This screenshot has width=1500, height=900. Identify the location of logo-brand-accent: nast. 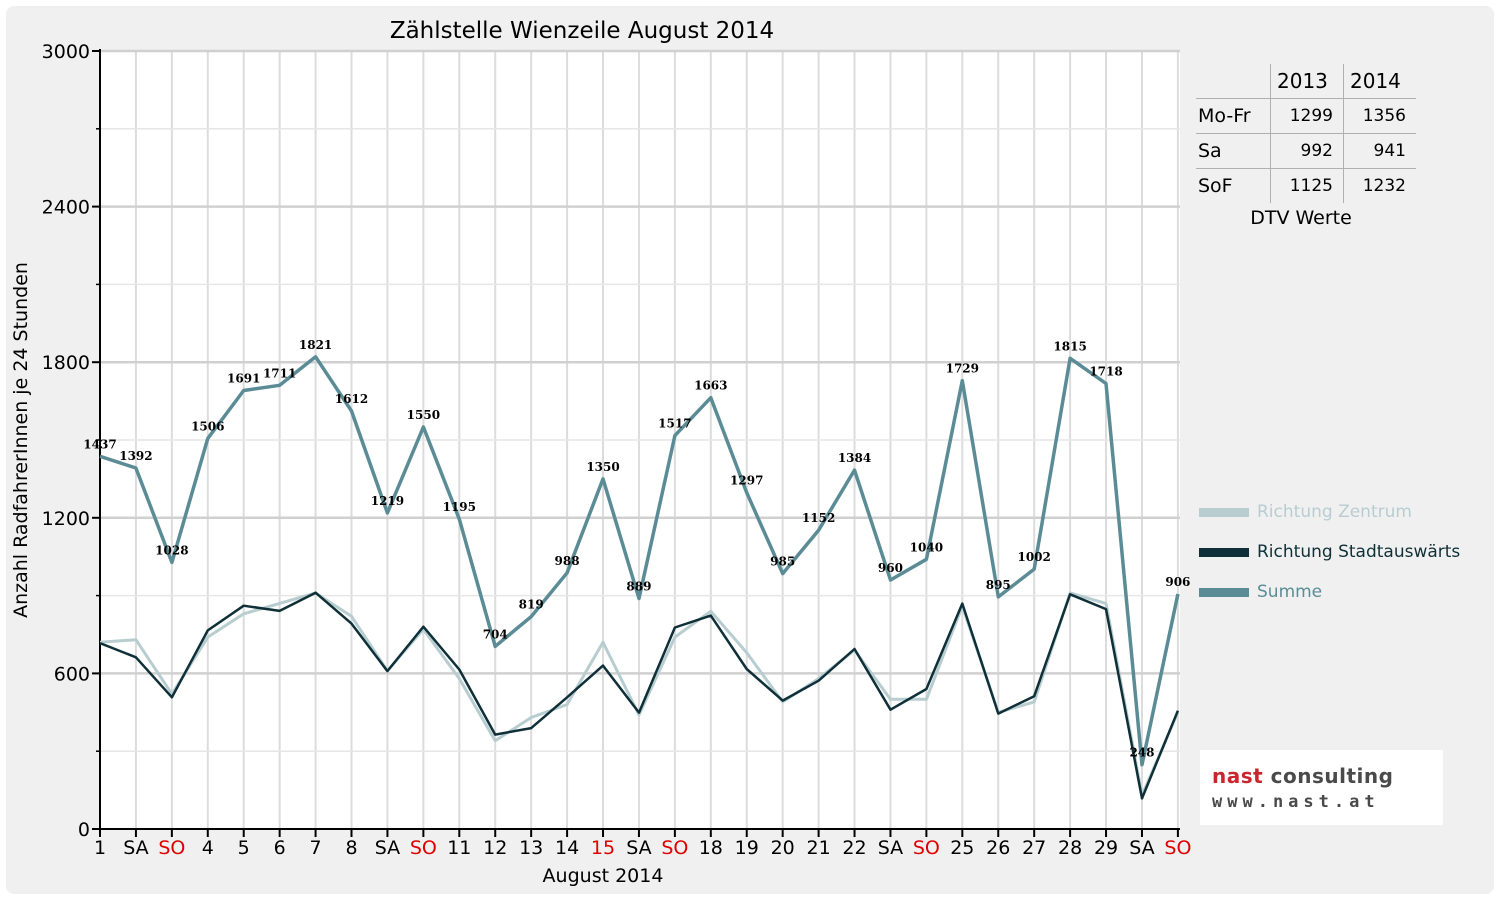
(1238, 776).